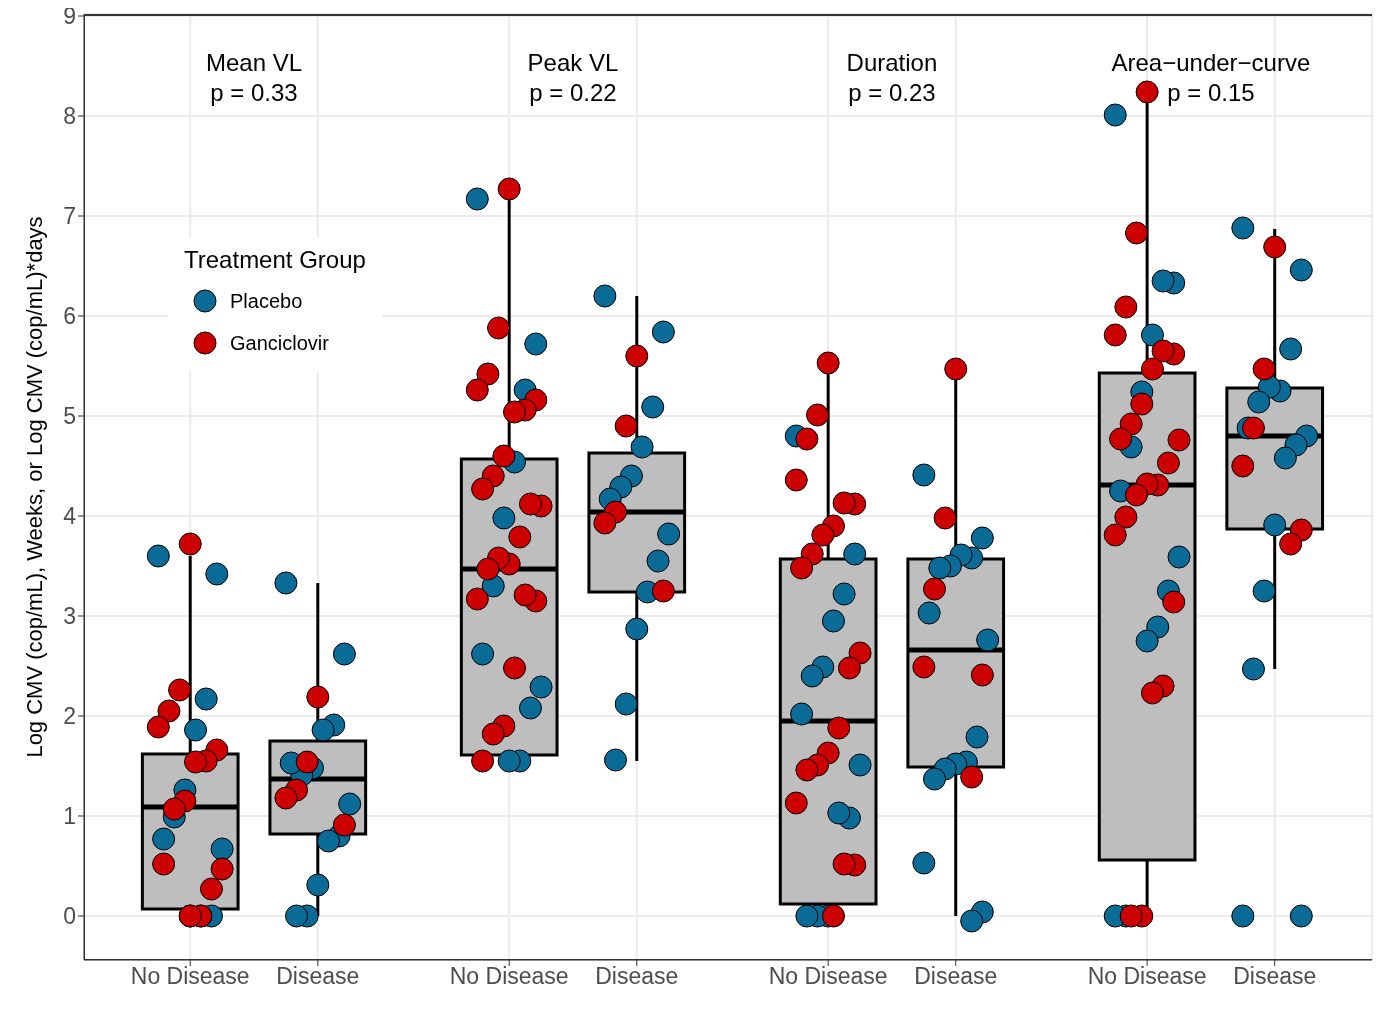 Image resolution: width=1378 pixels, height=1010 pixels. I want to click on y-tick-label: 3, so click(69, 616).